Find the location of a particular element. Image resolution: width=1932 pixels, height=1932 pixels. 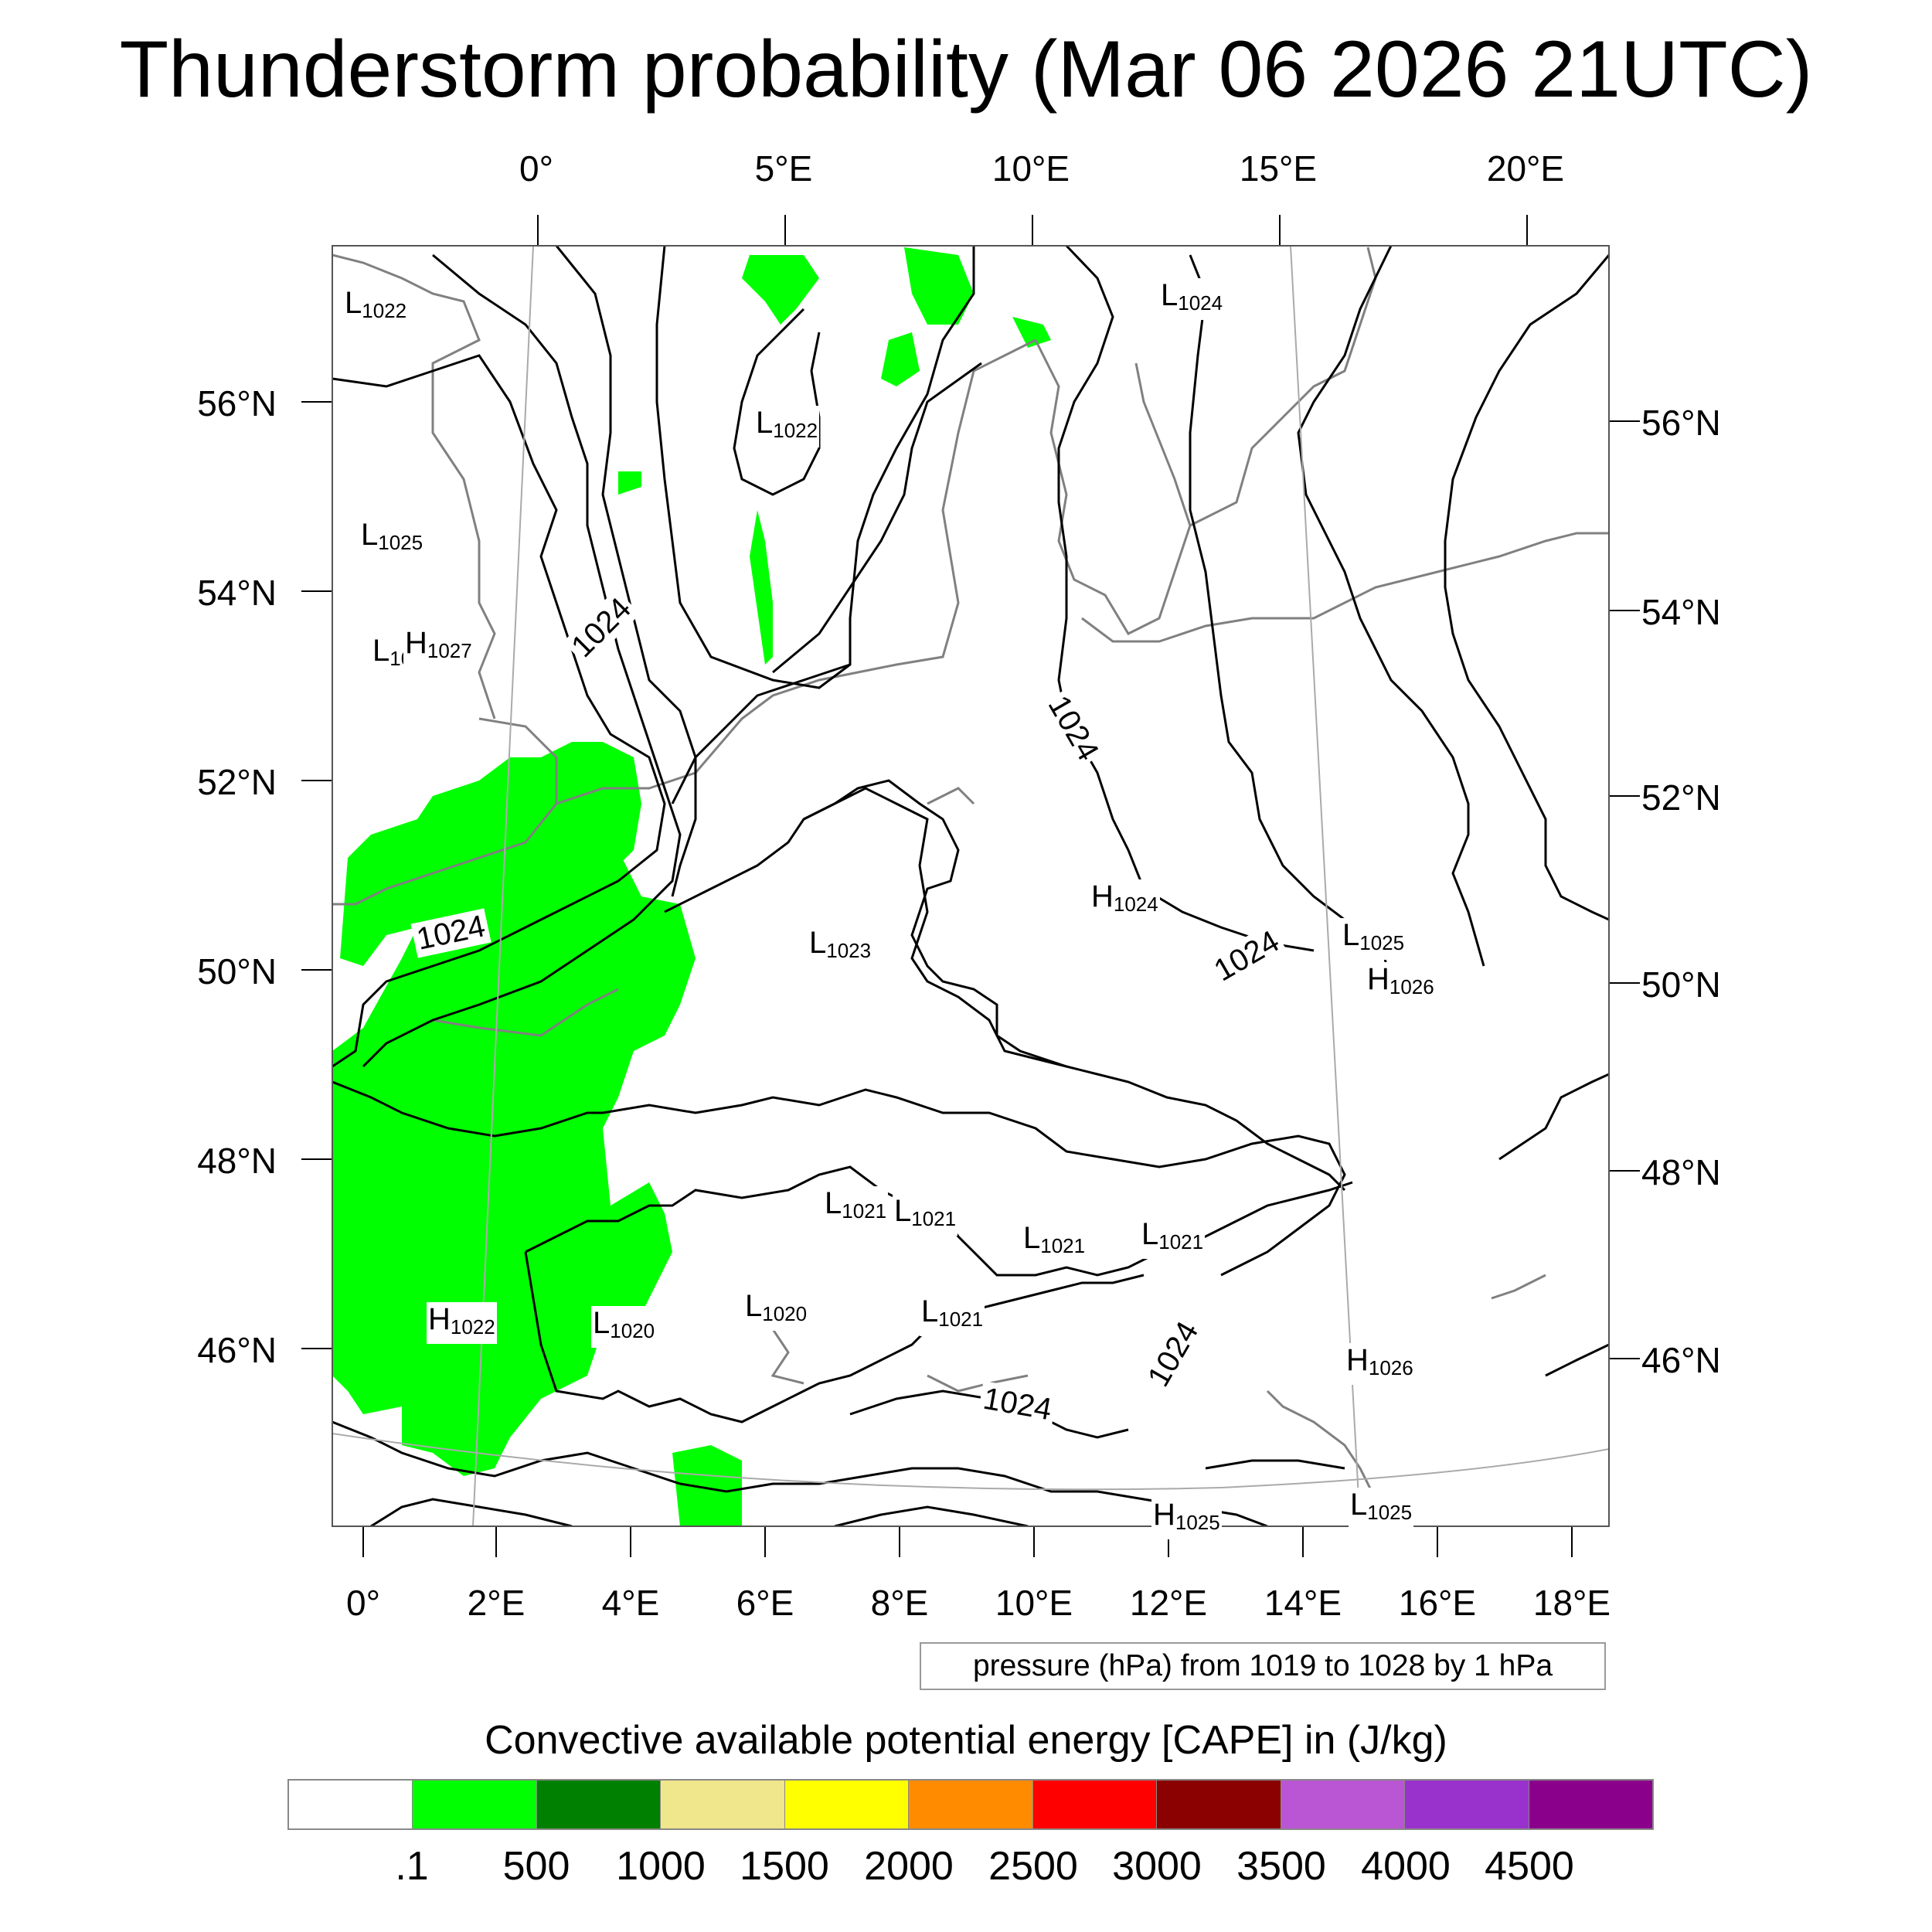

bottom-lon-label: 0° is located at coordinates (363, 1603).